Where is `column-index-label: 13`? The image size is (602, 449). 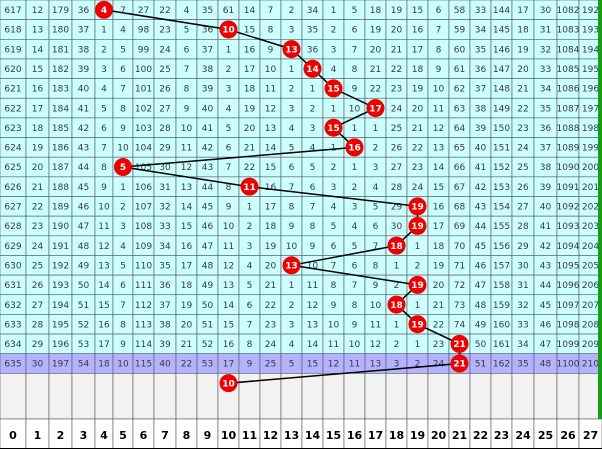
column-index-label: 13 is located at coordinates (291, 435).